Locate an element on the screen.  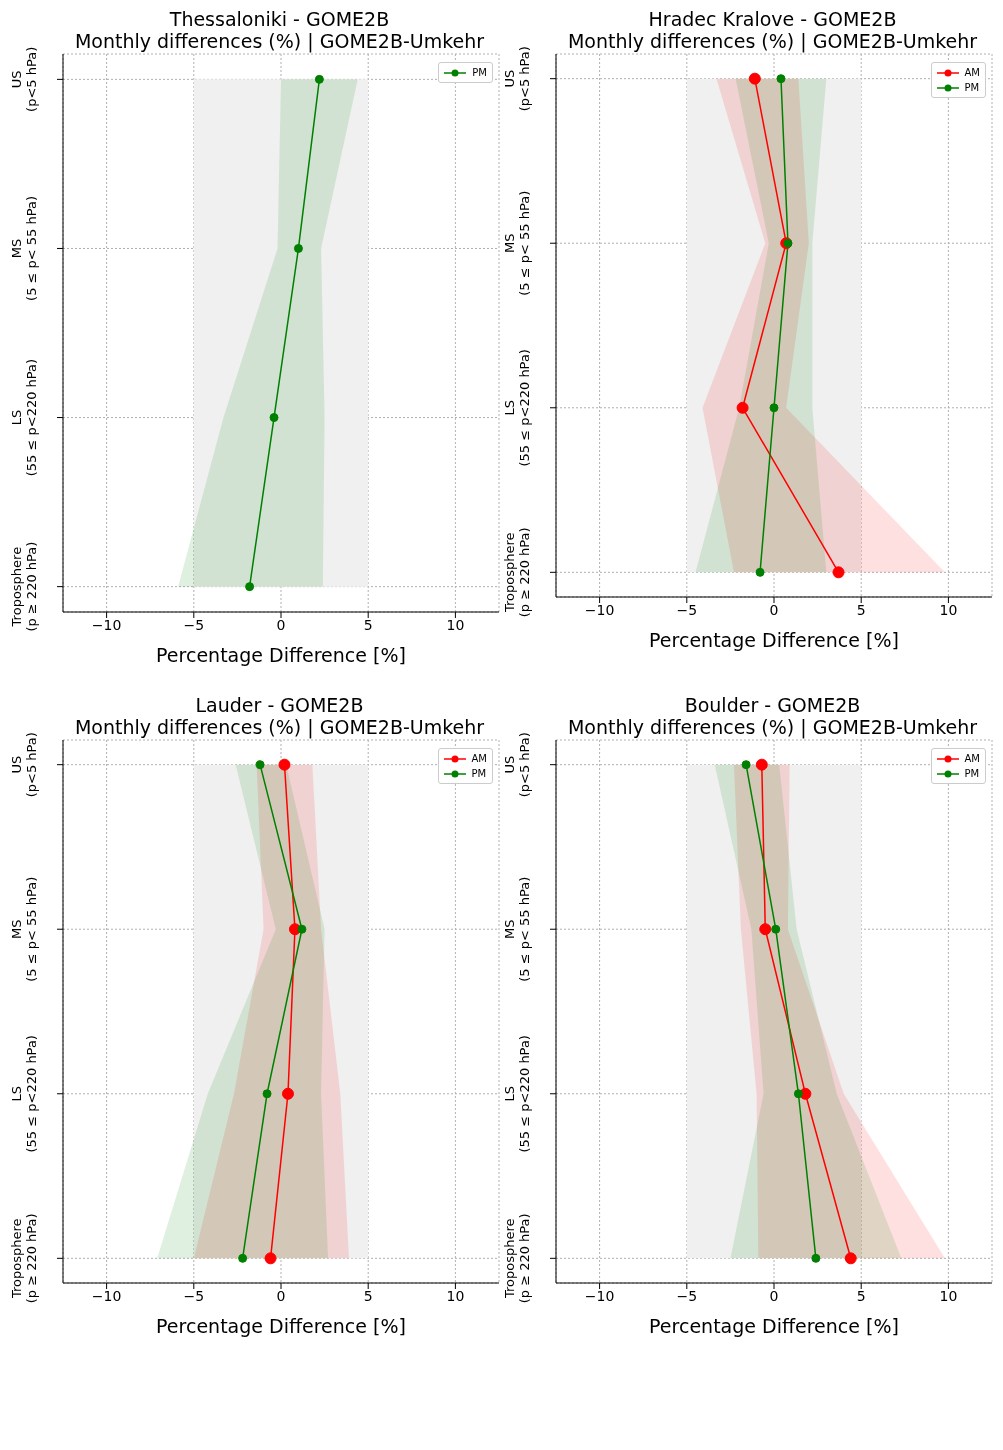
chart-title: Hradec Kralove - GOME2B is located at coordinates (772, 19).